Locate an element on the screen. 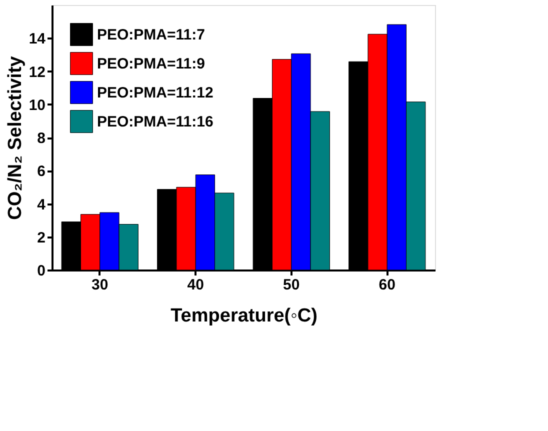 This screenshot has width=548, height=431. x-tick-label: 40 is located at coordinates (195, 285).